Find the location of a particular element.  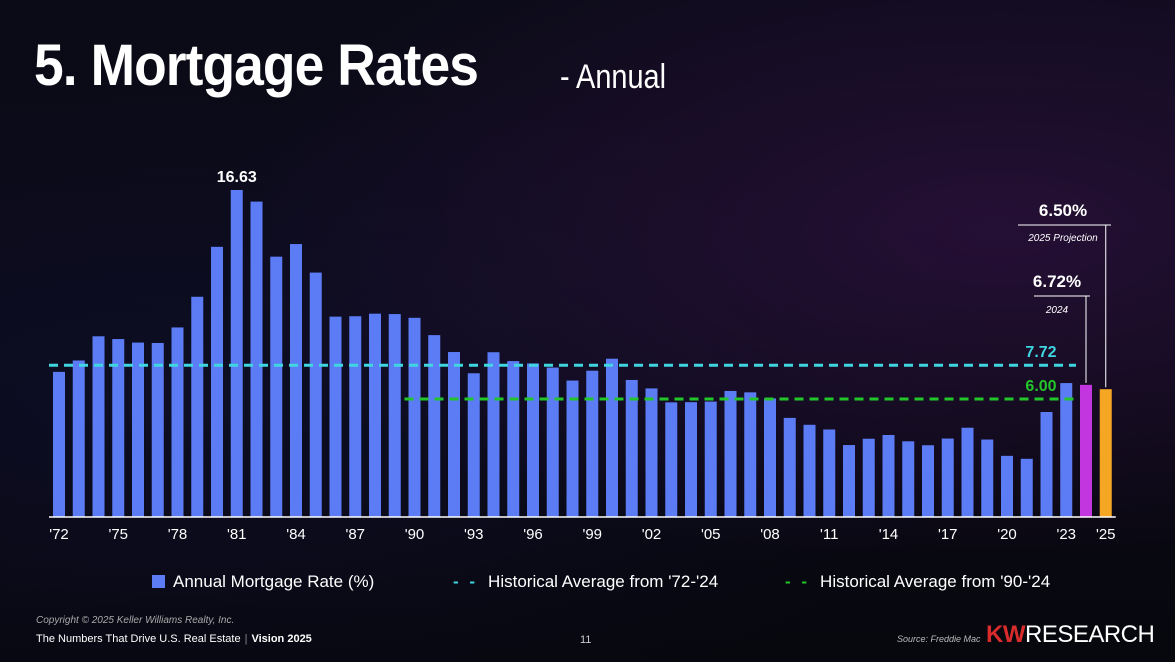

tick-label-1981: '81 is located at coordinates (237, 534).